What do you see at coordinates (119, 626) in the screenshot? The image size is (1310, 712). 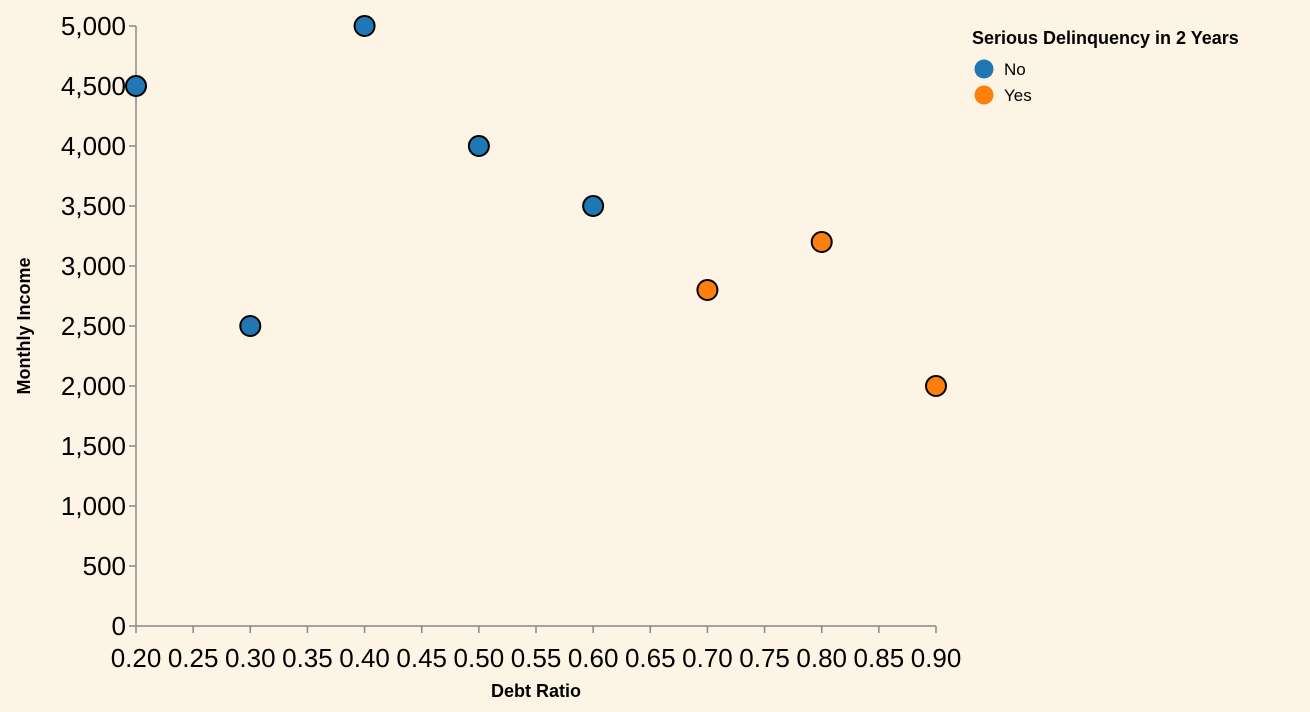 I see `y-tick-label: 0` at bounding box center [119, 626].